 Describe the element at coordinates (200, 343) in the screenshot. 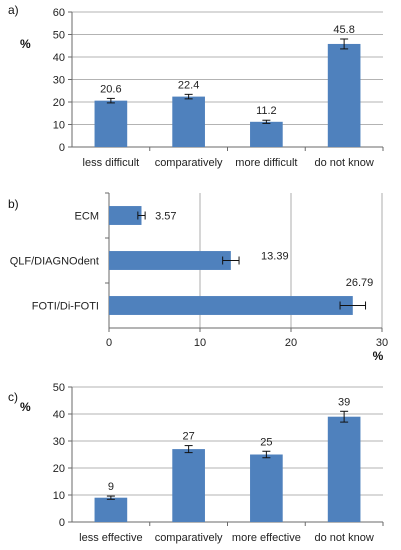

I see `x-tick-label: 10` at that location.